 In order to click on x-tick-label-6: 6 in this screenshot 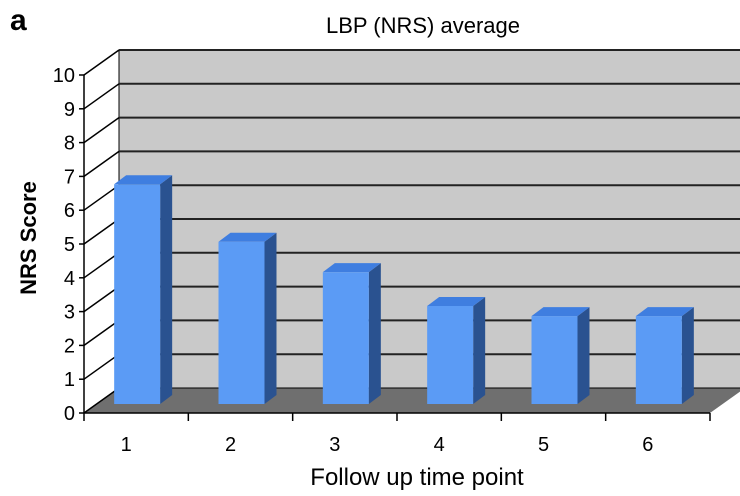, I will do `click(647, 445)`.